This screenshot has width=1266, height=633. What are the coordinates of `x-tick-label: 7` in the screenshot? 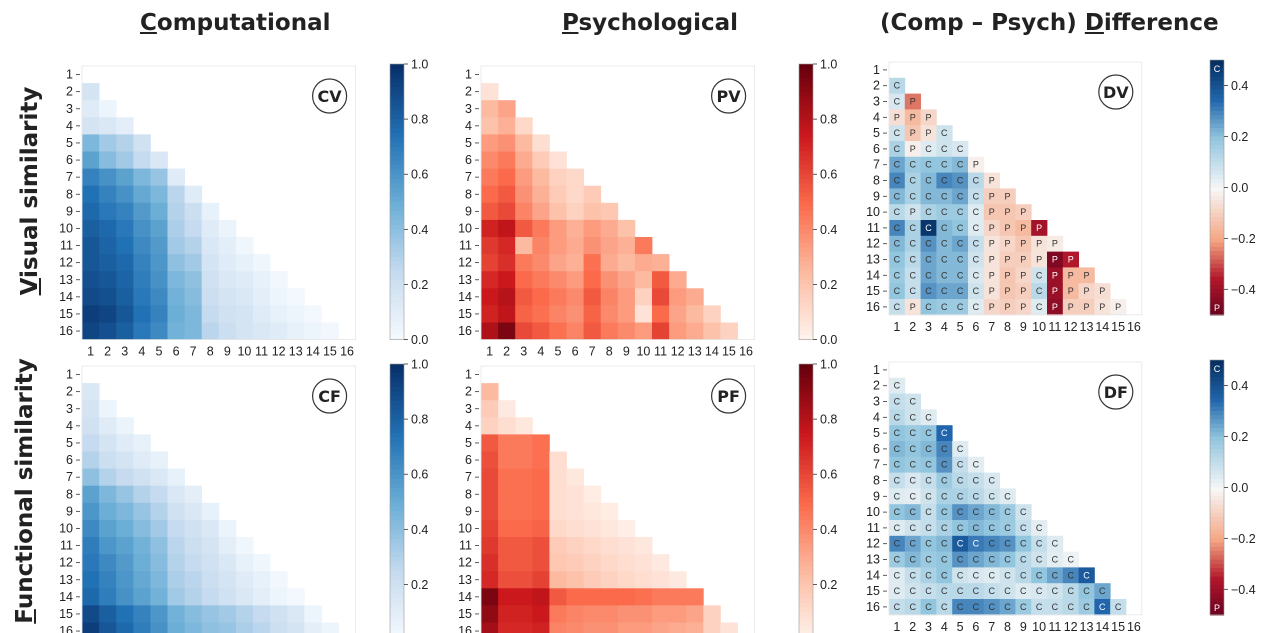 It's located at (592, 352).